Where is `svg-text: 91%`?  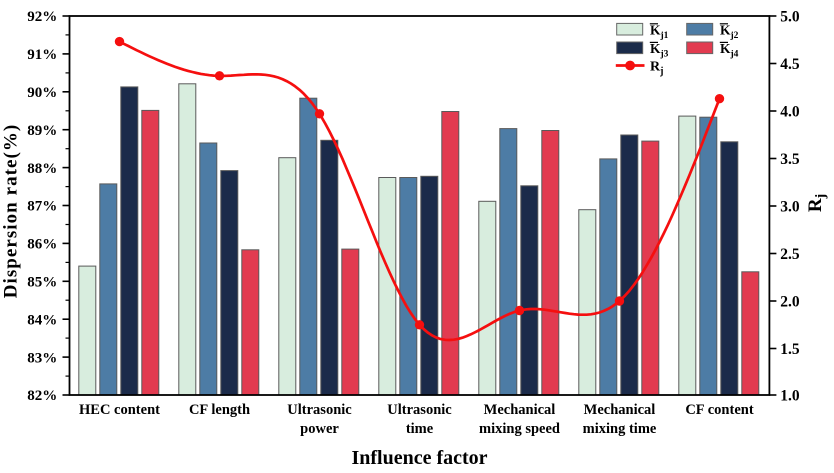
svg-text: 91% is located at coordinates (42, 55).